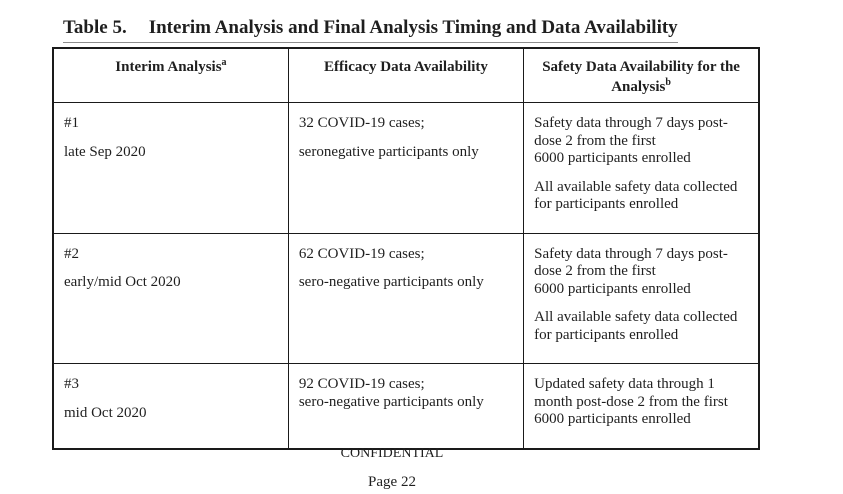 This screenshot has width=843, height=494. Describe the element at coordinates (170, 298) in the screenshot. I see `cell-interim-analysis: #2 early/mid Oct 2020` at that location.